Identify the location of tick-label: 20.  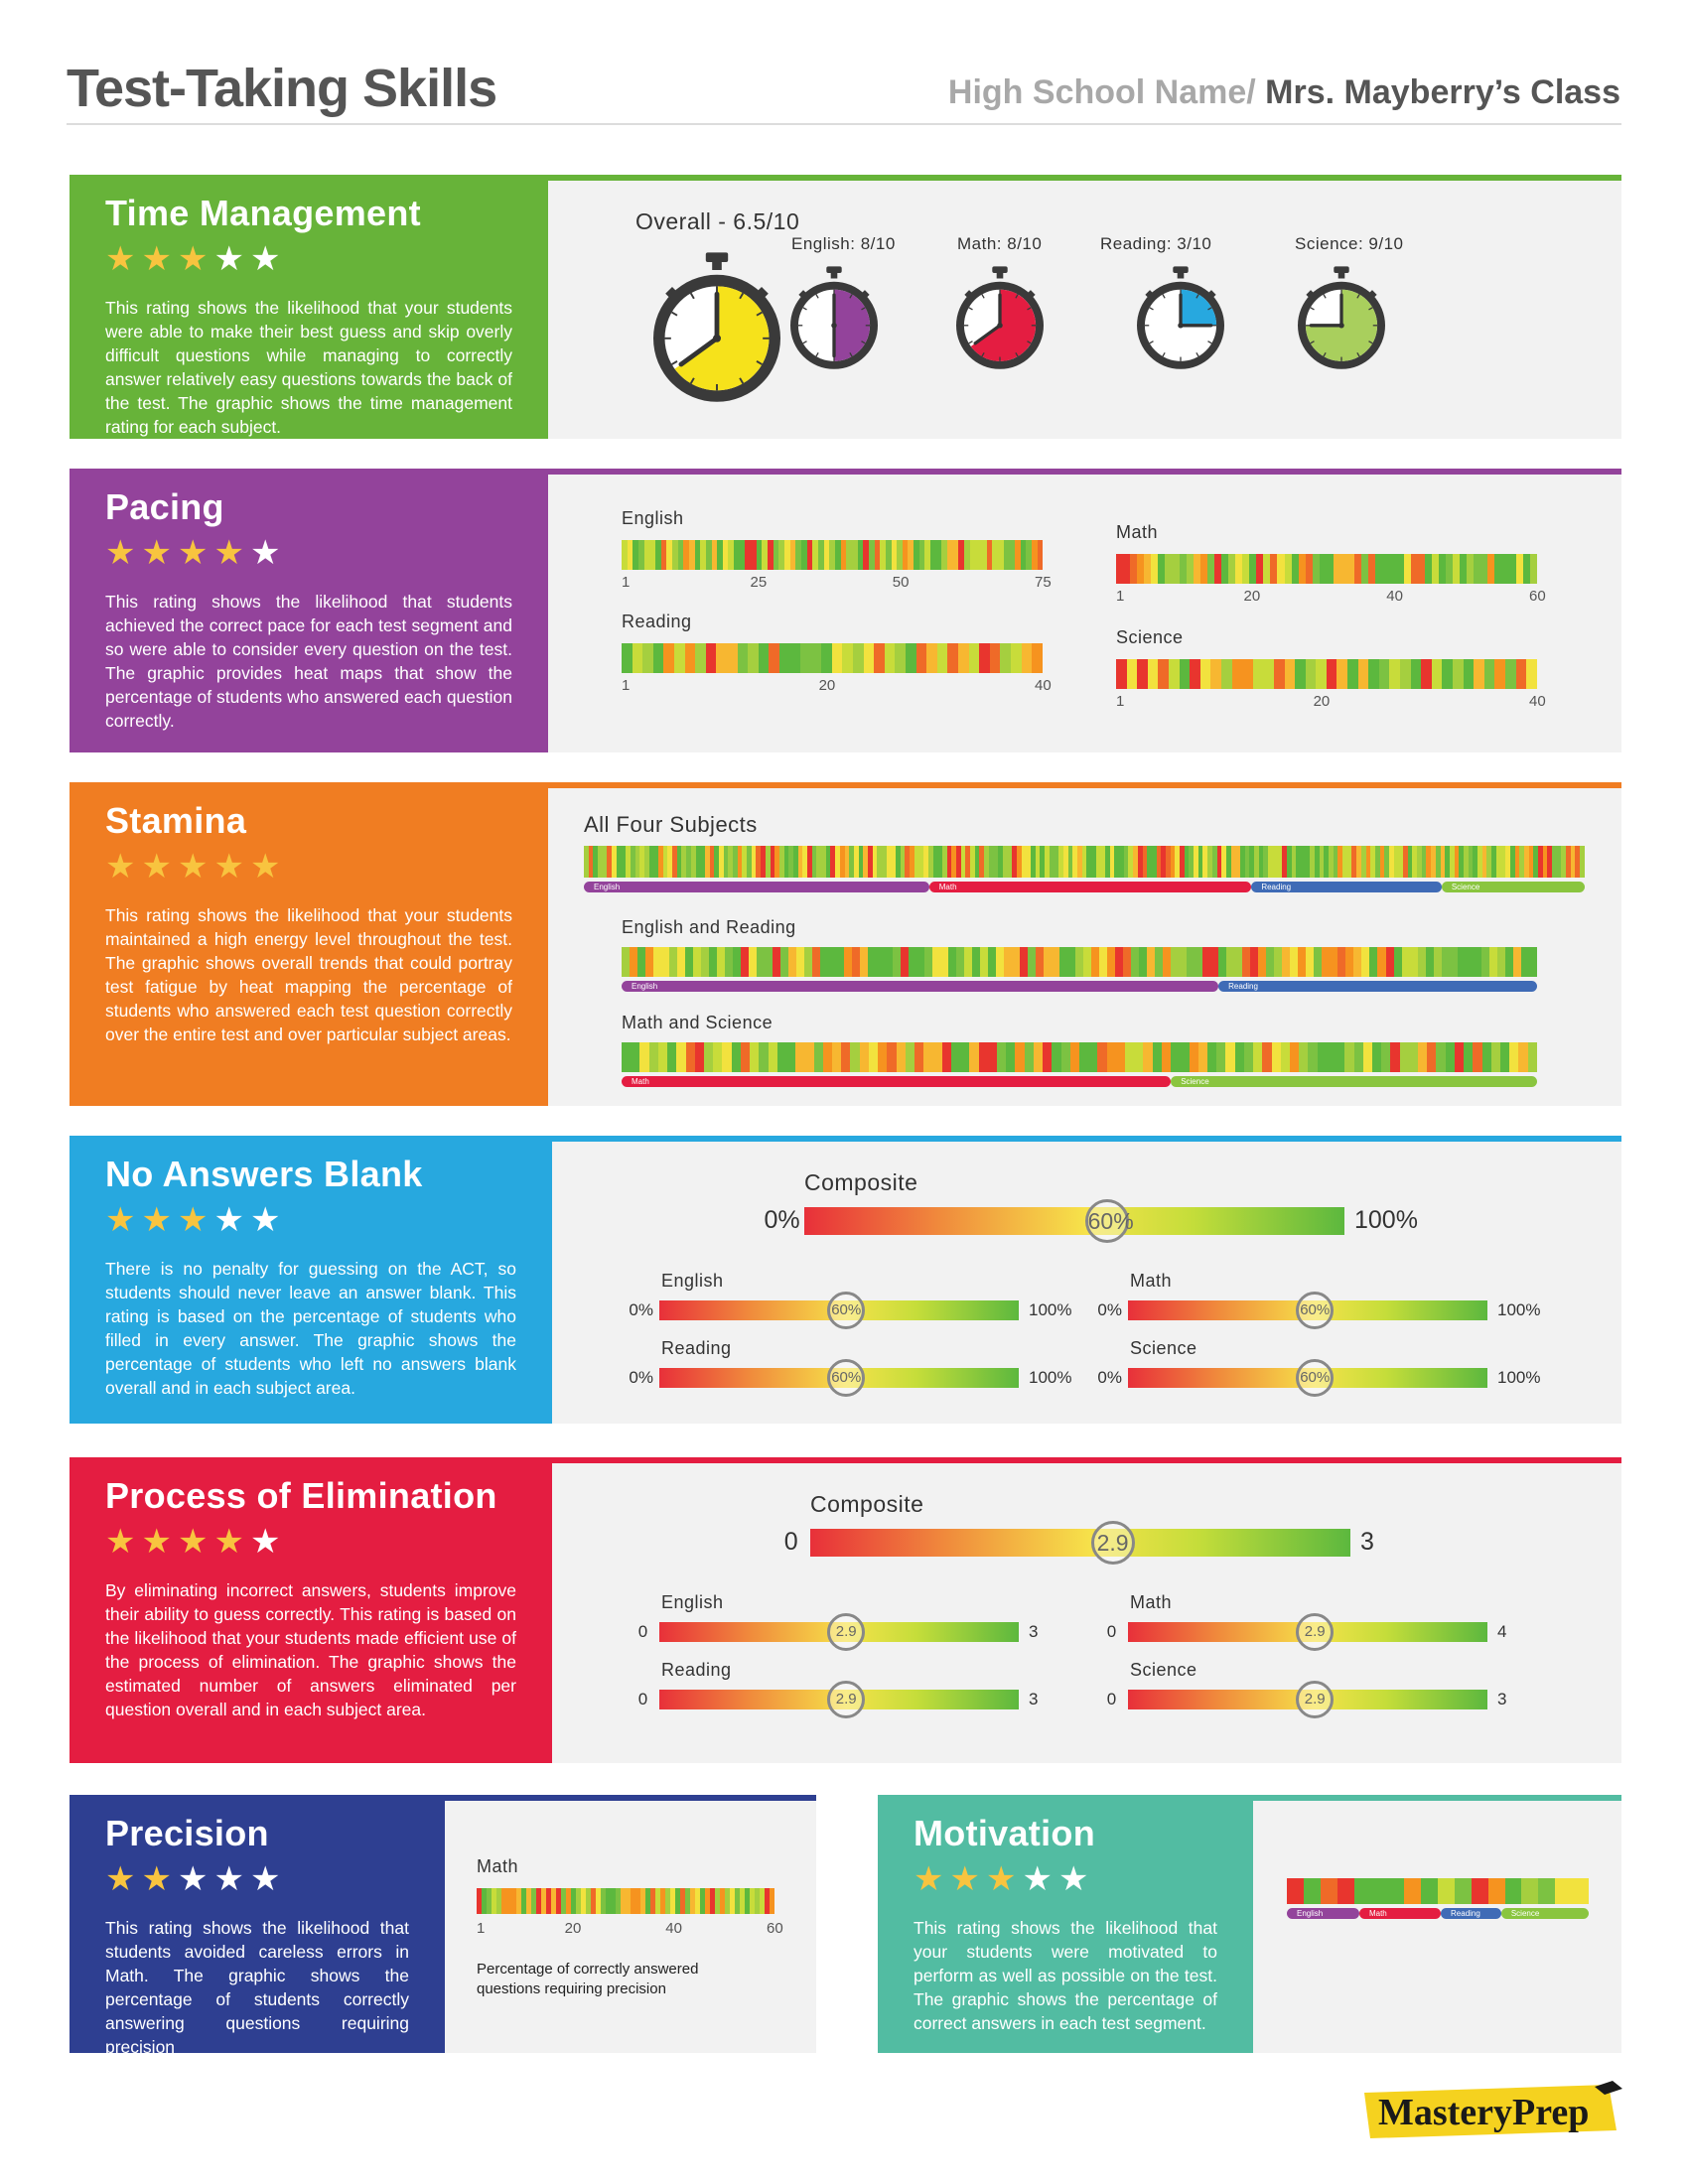
(573, 1928).